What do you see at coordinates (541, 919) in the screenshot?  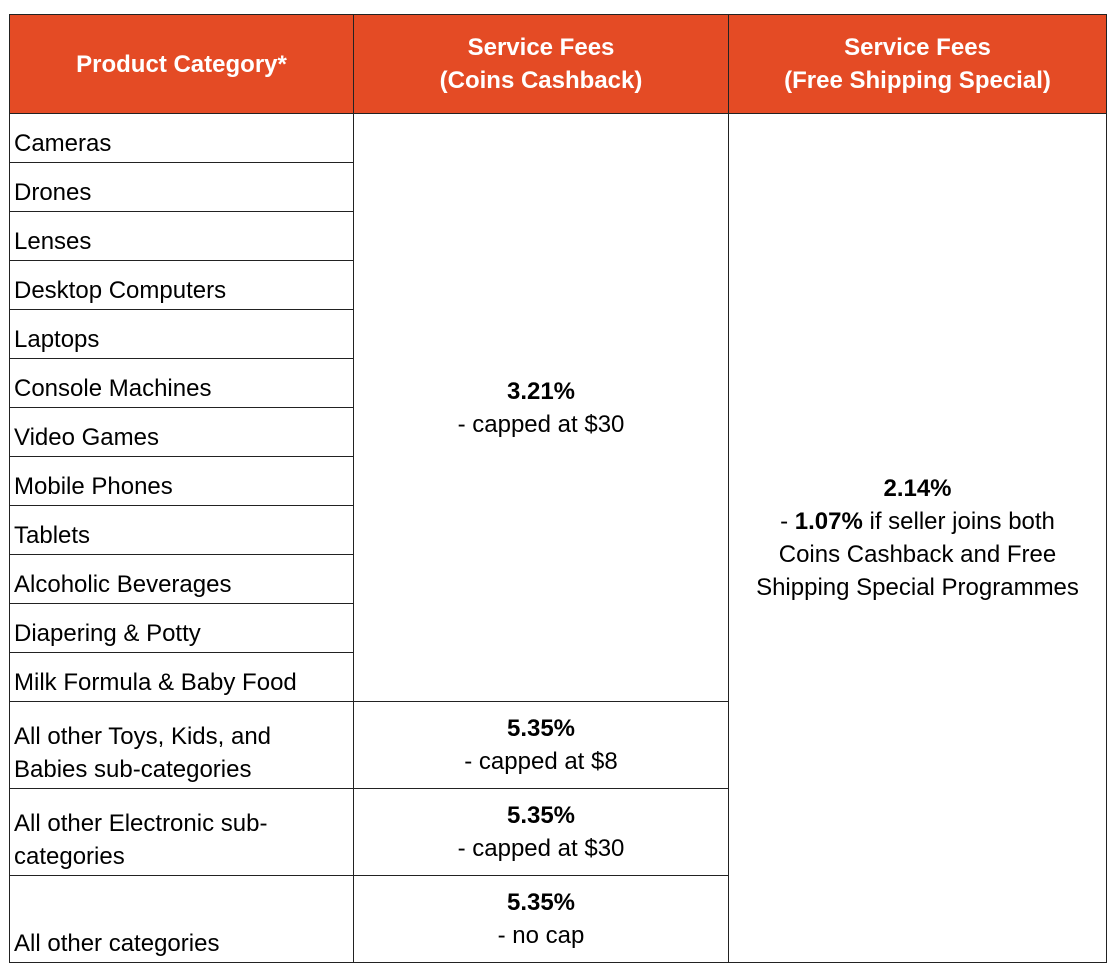 I see `coins-cashback-fee-cell: 5.35% - no cap` at bounding box center [541, 919].